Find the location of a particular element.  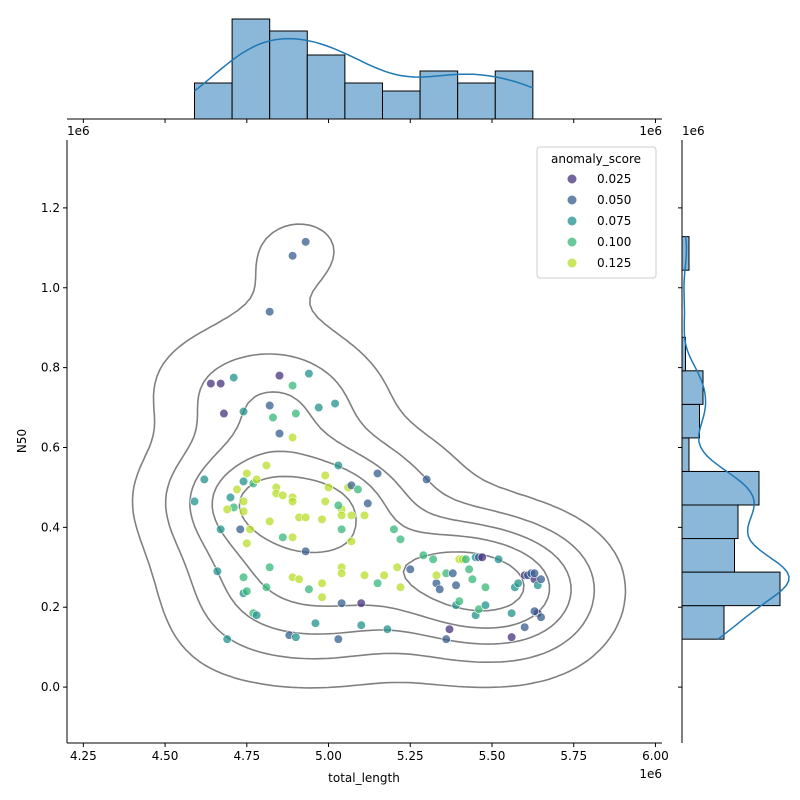

legend: anomaly_score 0.025 0.050 0.075 0.100 0.125 is located at coordinates (596, 212).